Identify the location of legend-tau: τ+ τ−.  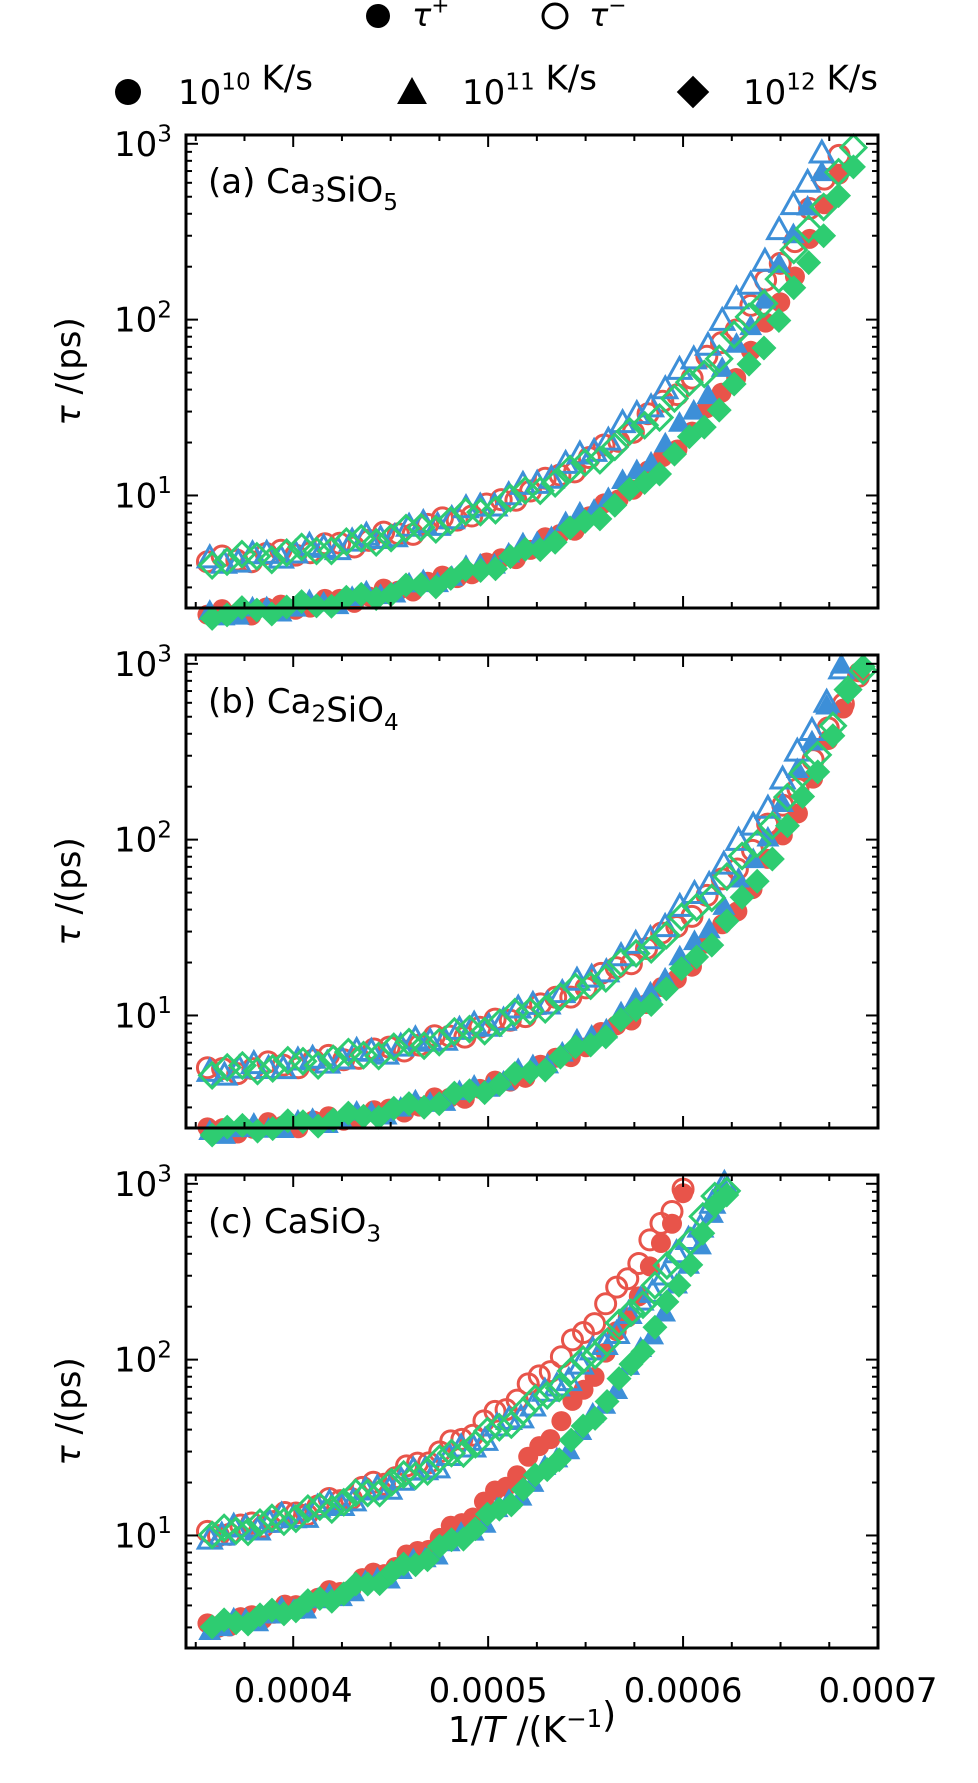
(496, 17).